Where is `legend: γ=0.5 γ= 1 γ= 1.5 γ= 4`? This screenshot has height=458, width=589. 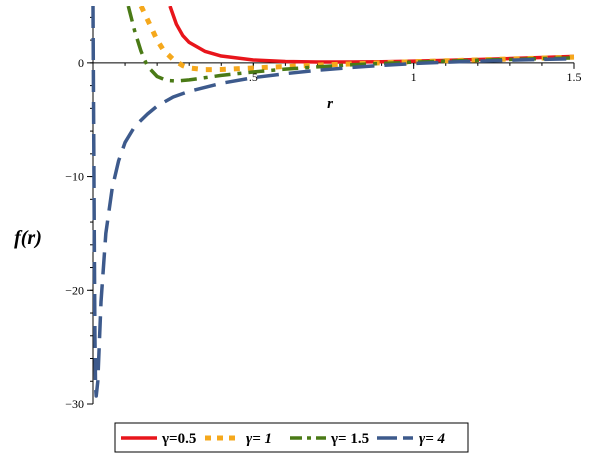
legend: γ=0.5 γ= 1 γ= 1.5 γ= 4 is located at coordinates (291, 437).